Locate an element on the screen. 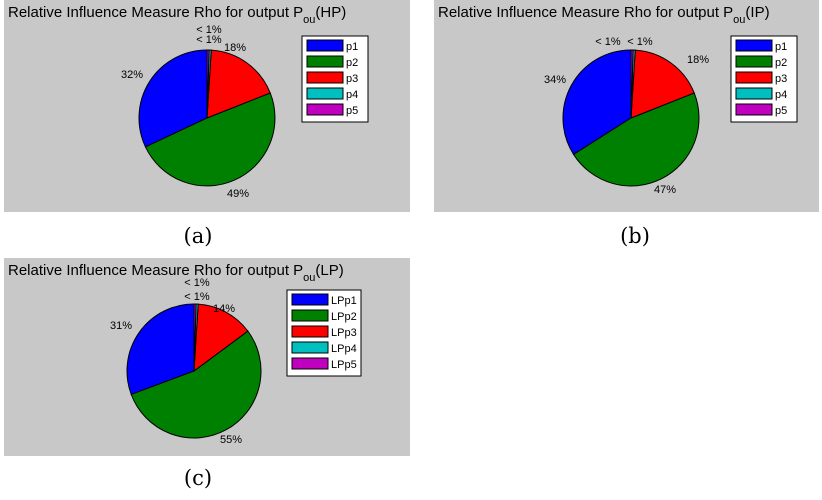 This screenshot has width=822, height=500. slice-label-p2: 49% is located at coordinates (238, 194).